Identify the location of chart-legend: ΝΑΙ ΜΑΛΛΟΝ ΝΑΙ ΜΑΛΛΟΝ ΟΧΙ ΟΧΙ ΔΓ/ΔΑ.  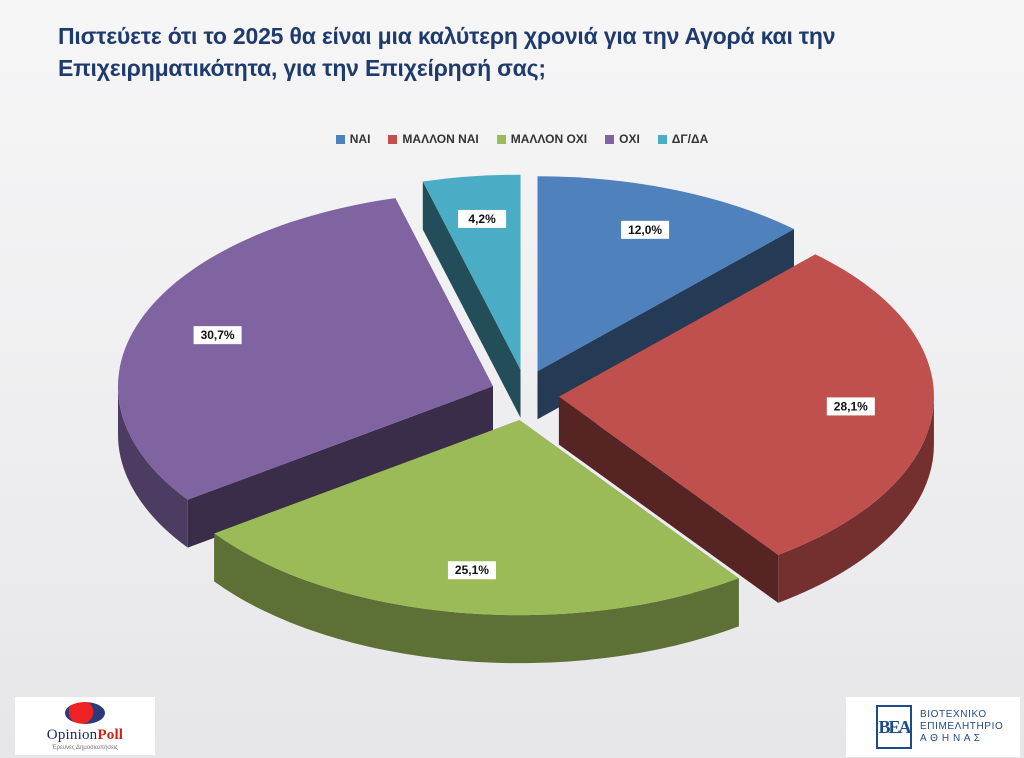
(512, 139).